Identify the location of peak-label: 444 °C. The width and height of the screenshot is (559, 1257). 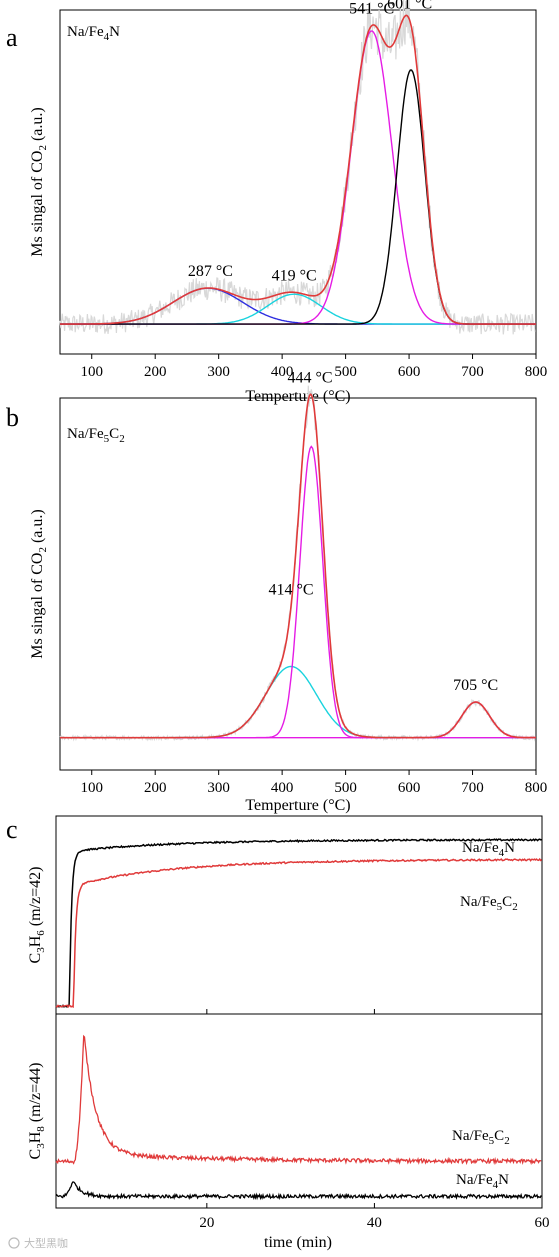
(310, 378).